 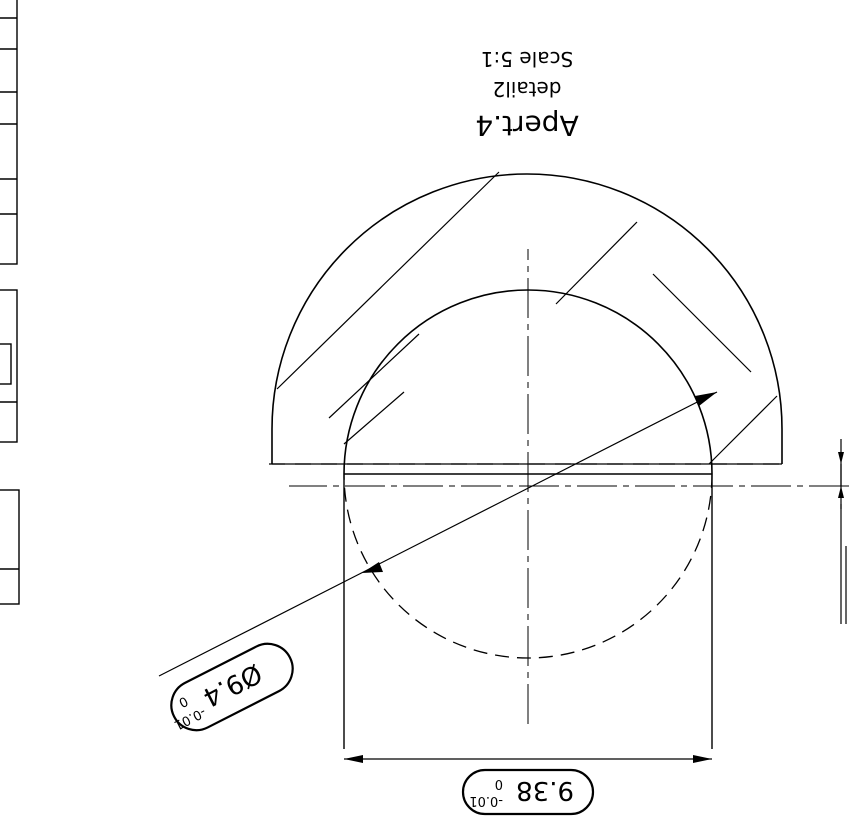 I want to click on detail-title: Apert.4, so click(x=526, y=125).